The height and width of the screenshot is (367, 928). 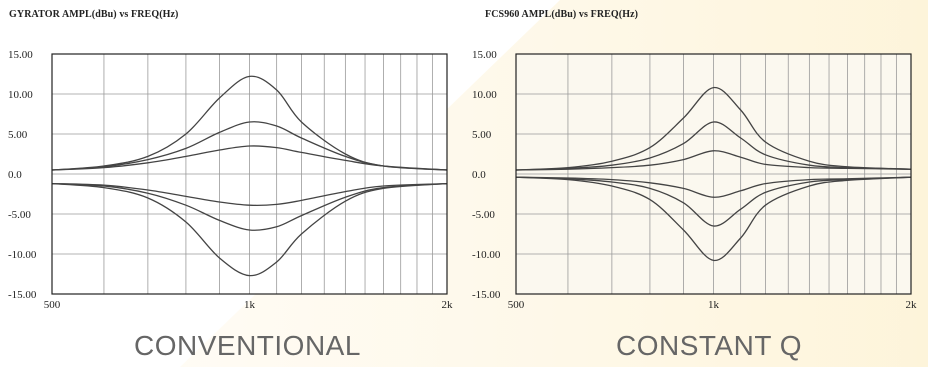 I want to click on chart-title-fcs960: FCS960 AMPL(dBu) vs FREQ(Hz), so click(x=562, y=14).